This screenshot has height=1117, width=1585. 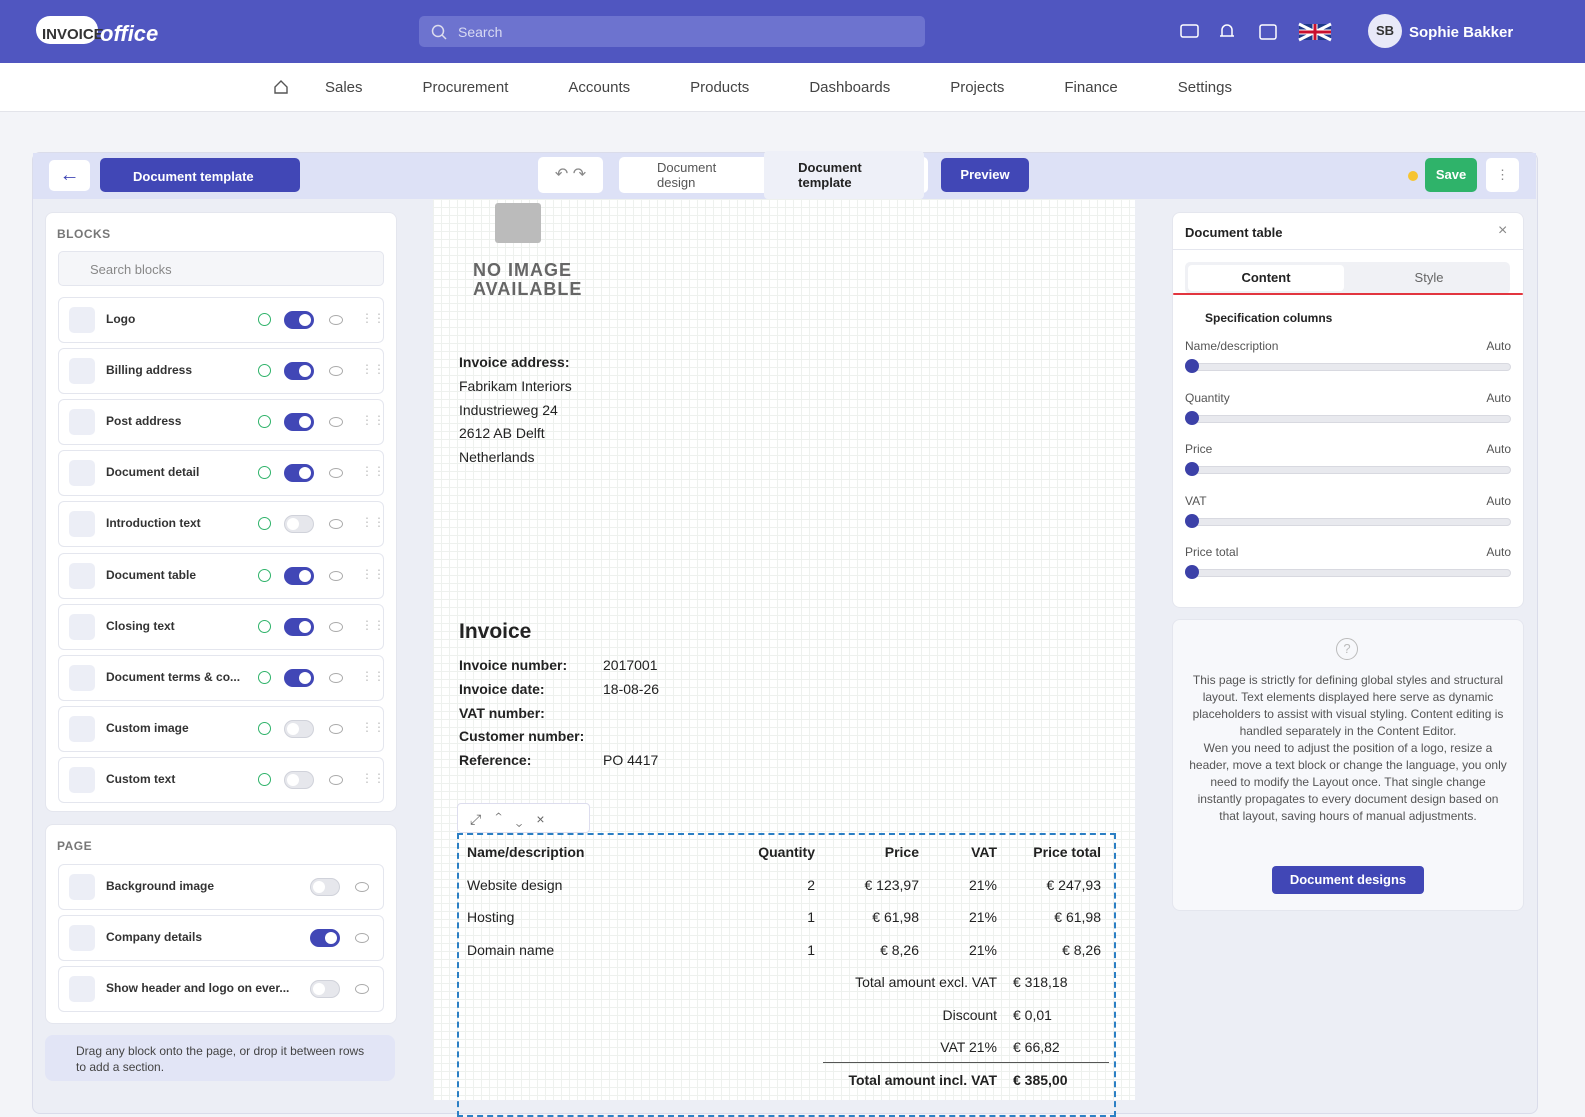 What do you see at coordinates (221, 422) in the screenshot?
I see `block-item: Post address ⋮⋮` at bounding box center [221, 422].